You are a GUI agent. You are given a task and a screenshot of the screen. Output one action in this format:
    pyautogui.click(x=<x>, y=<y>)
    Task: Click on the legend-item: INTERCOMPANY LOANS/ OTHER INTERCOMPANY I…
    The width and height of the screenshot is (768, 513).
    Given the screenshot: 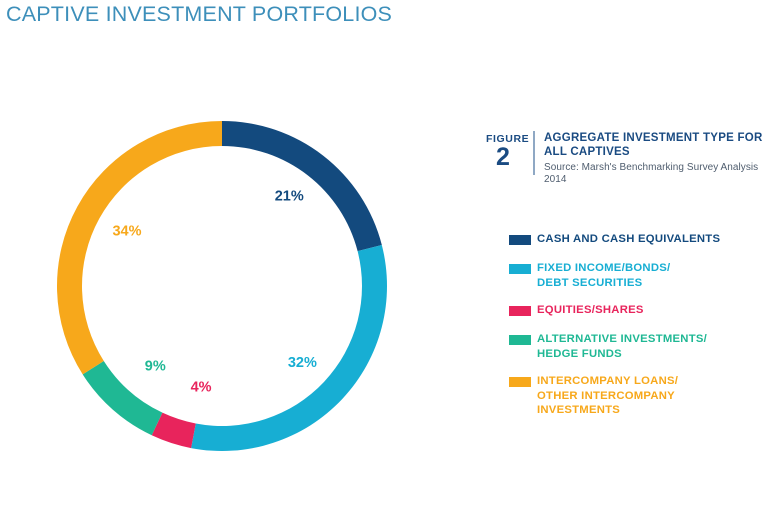 What is the action you would take?
    pyautogui.click(x=634, y=396)
    